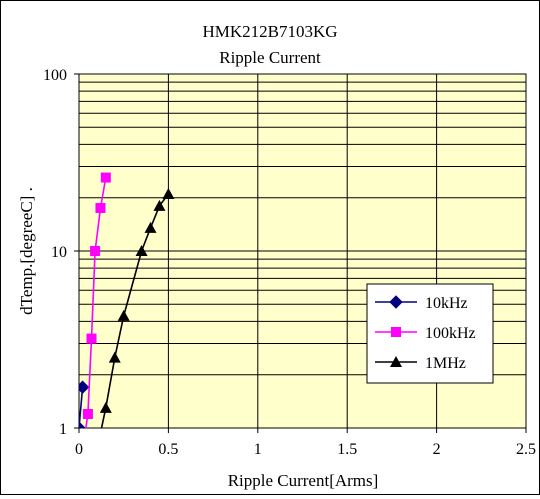 The image size is (540, 499). Describe the element at coordinates (347, 449) in the screenshot. I see `x-tick-label: 1.5` at that location.